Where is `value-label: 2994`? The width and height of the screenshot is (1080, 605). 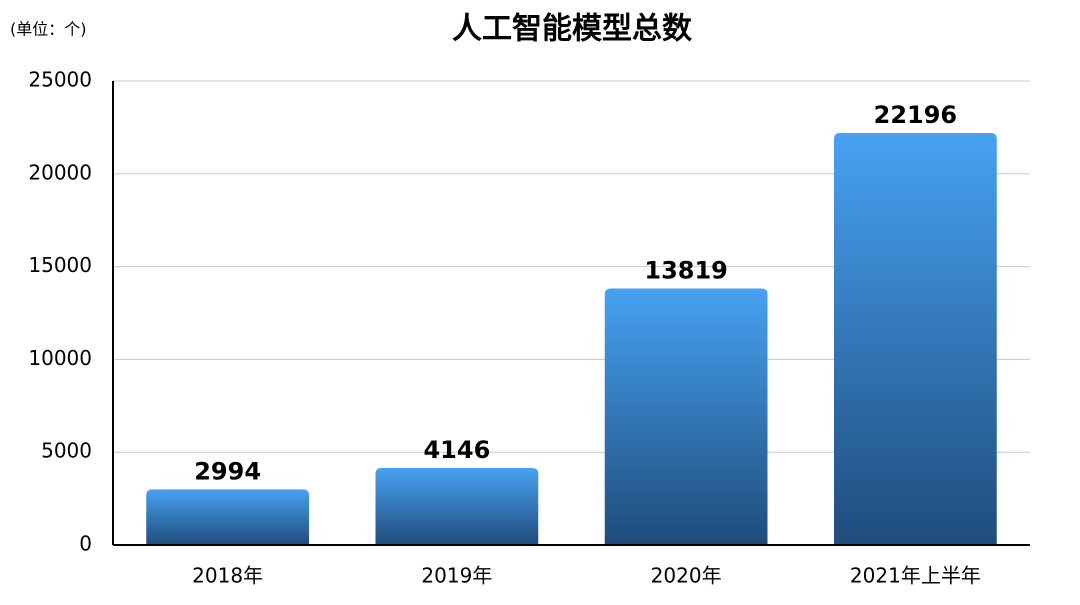
value-label: 2994 is located at coordinates (227, 471).